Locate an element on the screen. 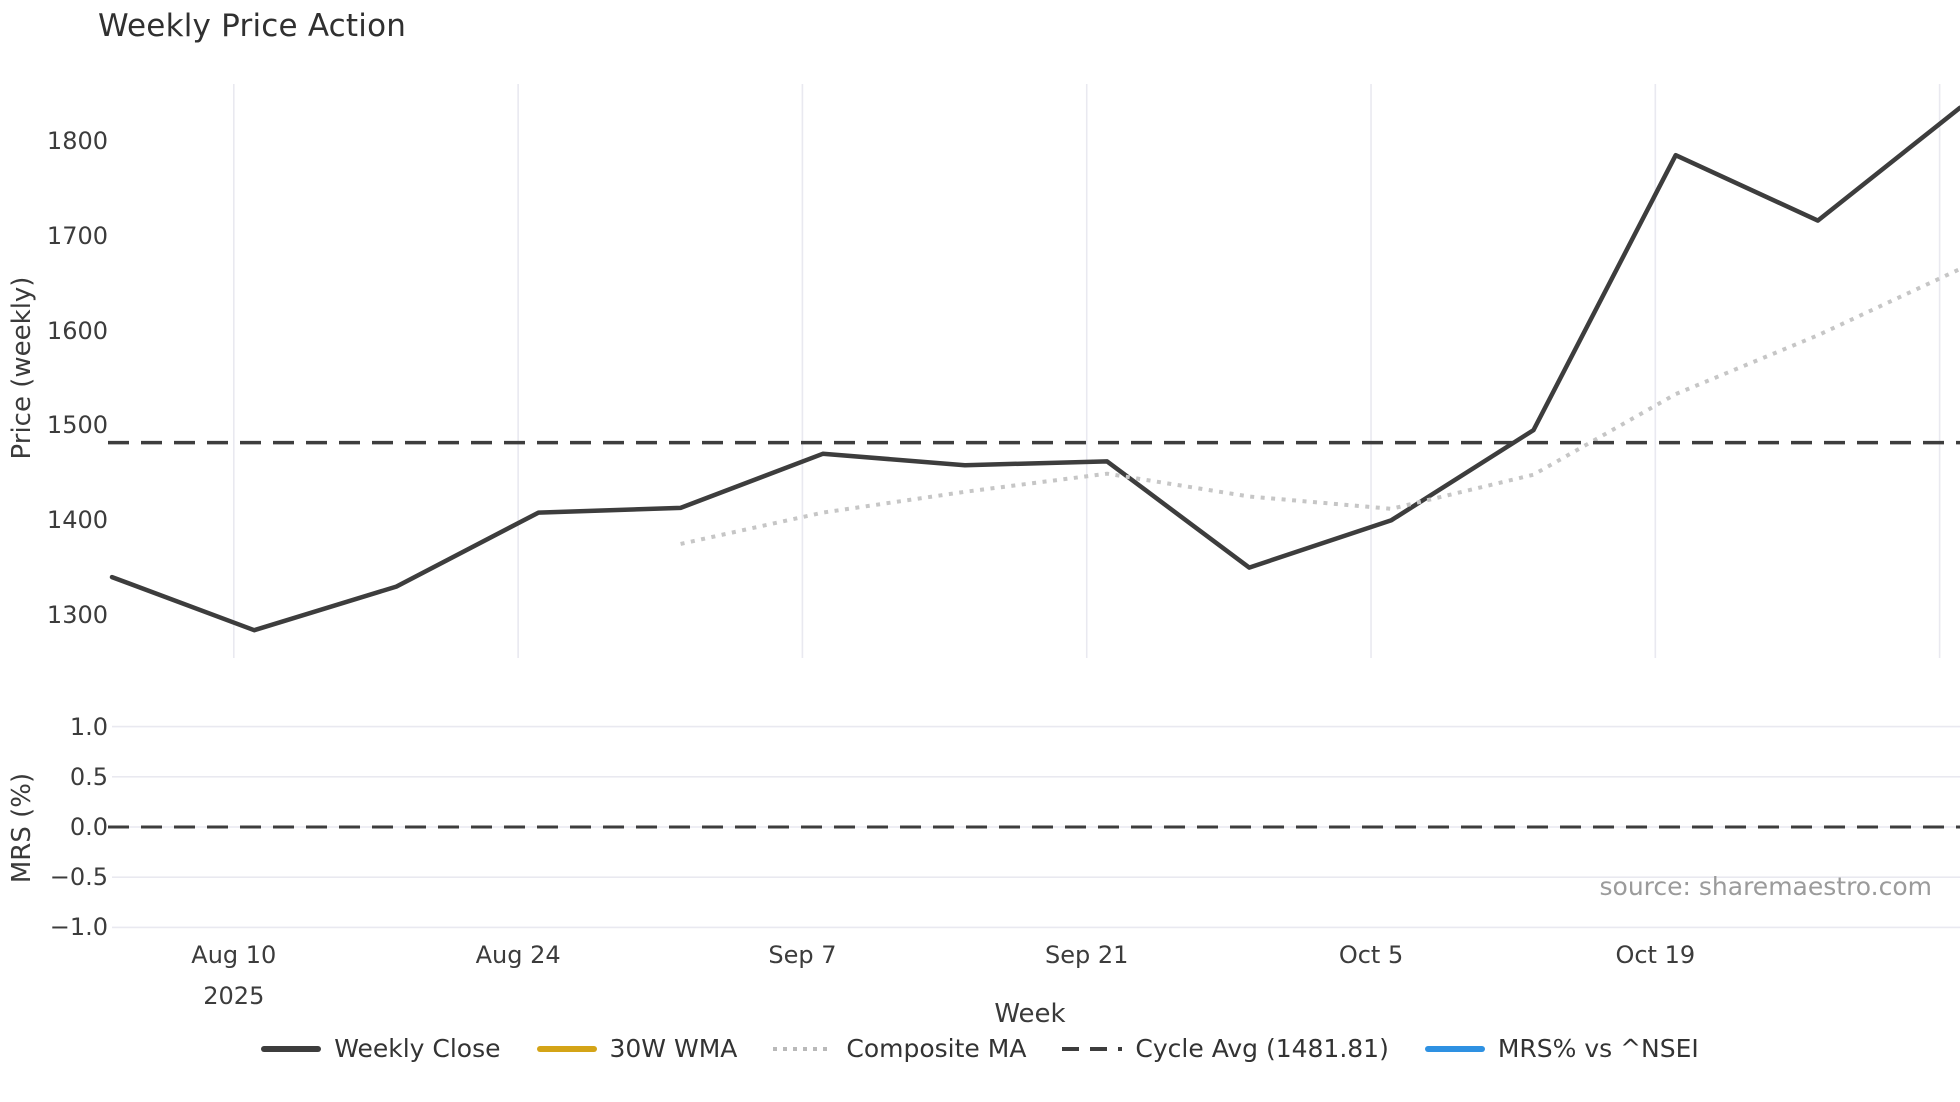  mrs-y-tick-label: −0.5 is located at coordinates (78, 877).